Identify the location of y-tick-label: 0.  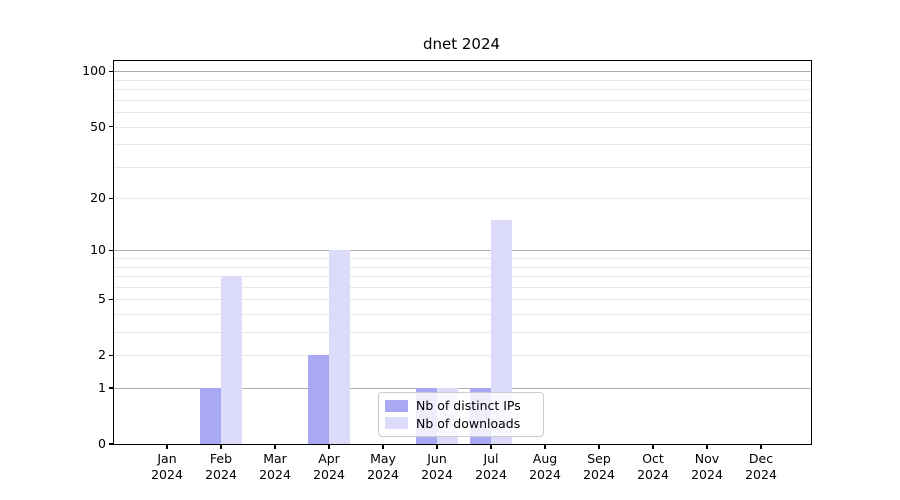
(102, 443).